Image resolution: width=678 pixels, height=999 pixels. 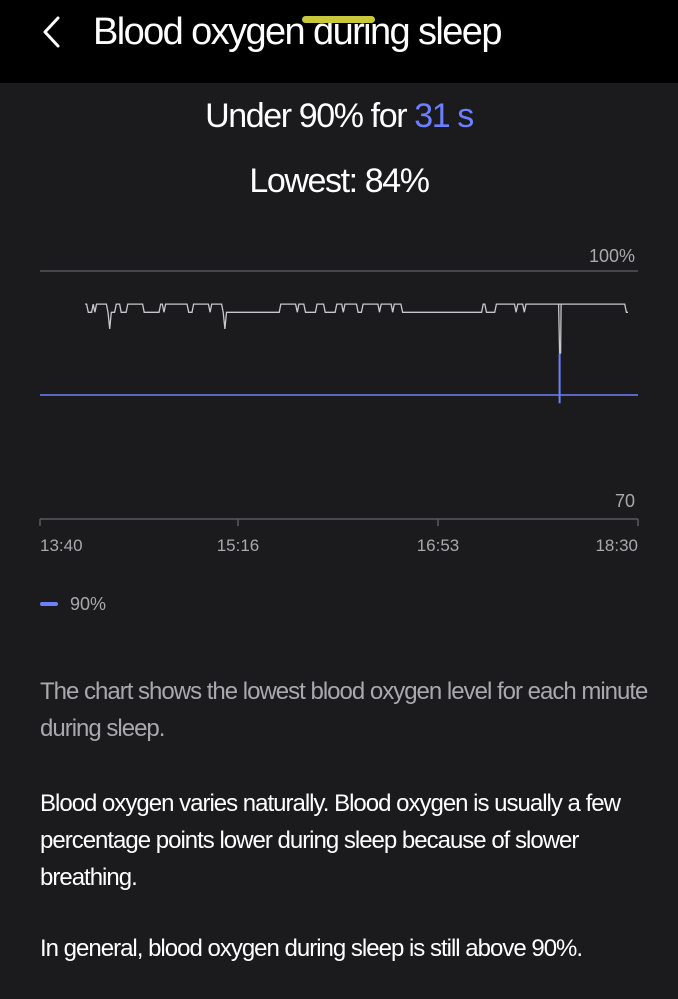 I want to click on y-tick-label-bottom: 70, so click(x=625, y=501).